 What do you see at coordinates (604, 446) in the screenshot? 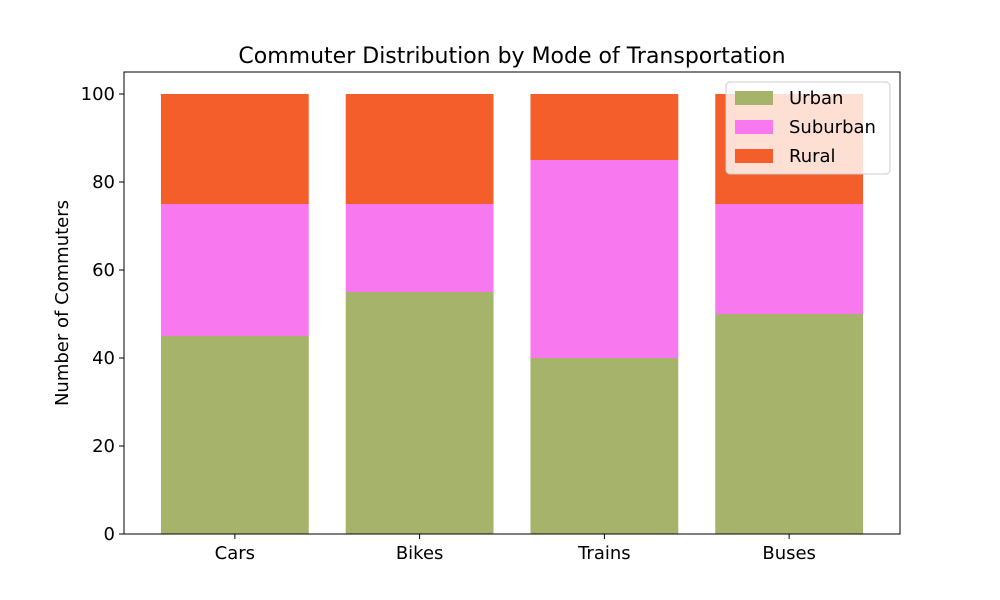
I see `bar-trains-urban` at bounding box center [604, 446].